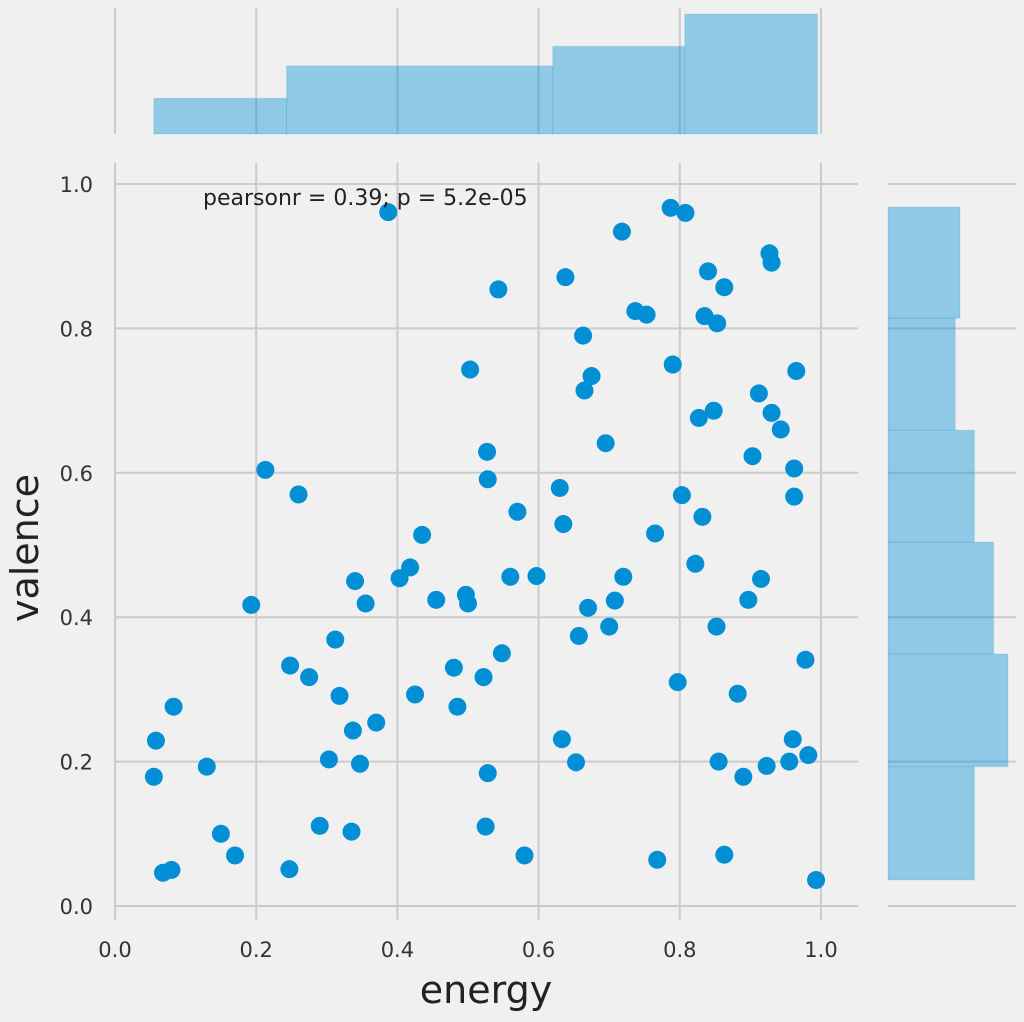 Image resolution: width=1024 pixels, height=1022 pixels. Describe the element at coordinates (76, 546) in the screenshot. I see `y-tick-labels: 0.0 0.2 0.4 0.6 0.8 1.0` at that location.